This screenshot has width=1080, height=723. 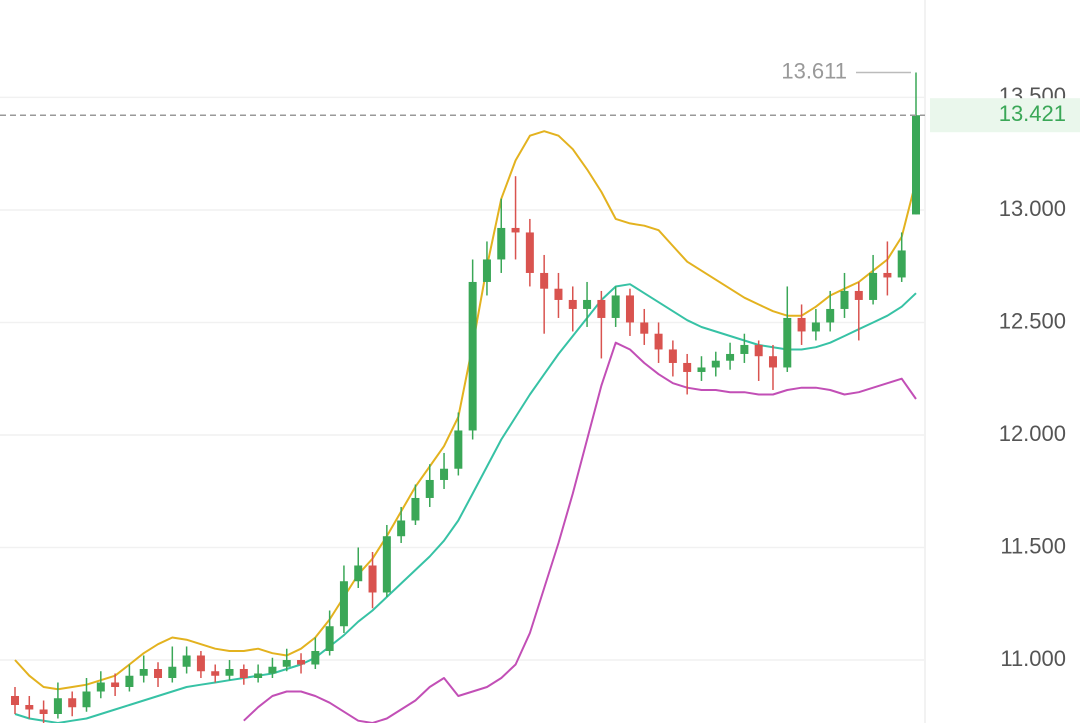 I want to click on last-price-label: 13.421, so click(x=1032, y=113).